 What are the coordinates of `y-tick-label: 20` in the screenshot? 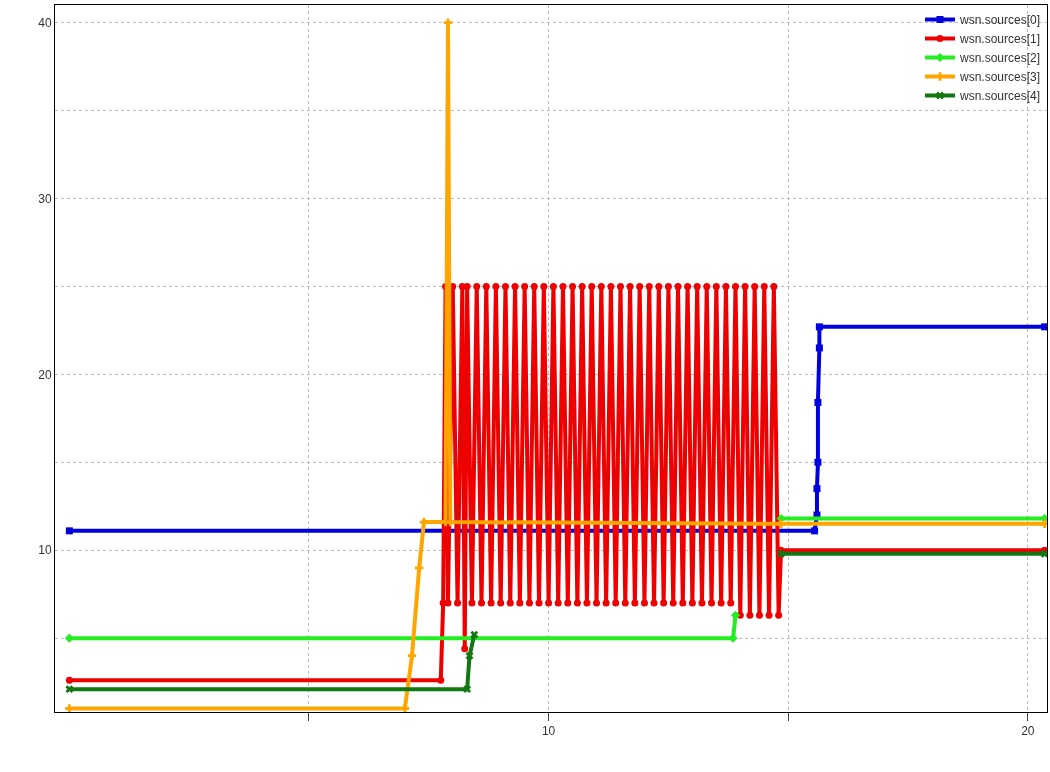 It's located at (45, 374).